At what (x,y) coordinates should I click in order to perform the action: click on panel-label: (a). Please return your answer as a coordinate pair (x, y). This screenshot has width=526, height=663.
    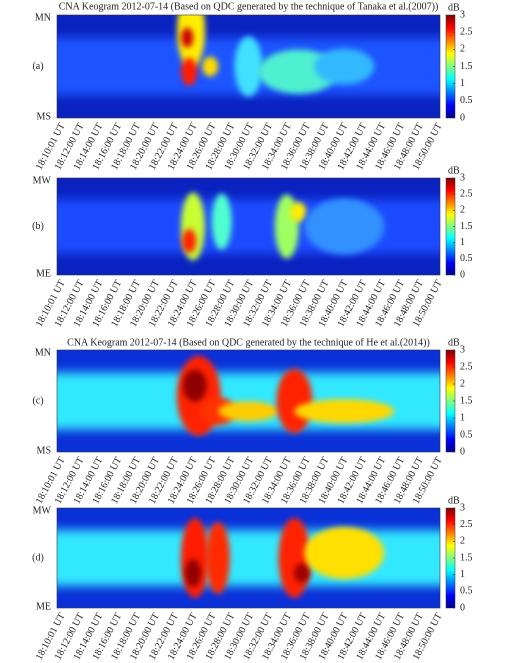
    Looking at the image, I should click on (37, 66).